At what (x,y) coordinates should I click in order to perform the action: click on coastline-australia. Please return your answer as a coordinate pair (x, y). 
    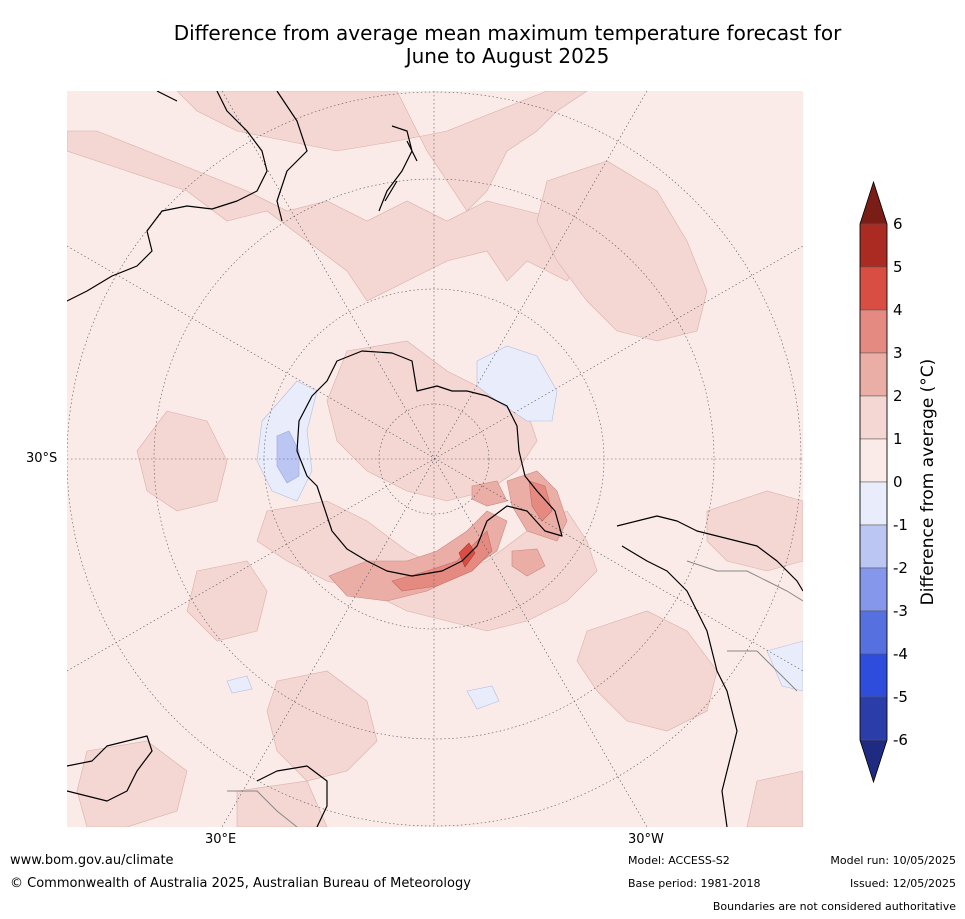
    Looking at the image, I should click on (187, 196).